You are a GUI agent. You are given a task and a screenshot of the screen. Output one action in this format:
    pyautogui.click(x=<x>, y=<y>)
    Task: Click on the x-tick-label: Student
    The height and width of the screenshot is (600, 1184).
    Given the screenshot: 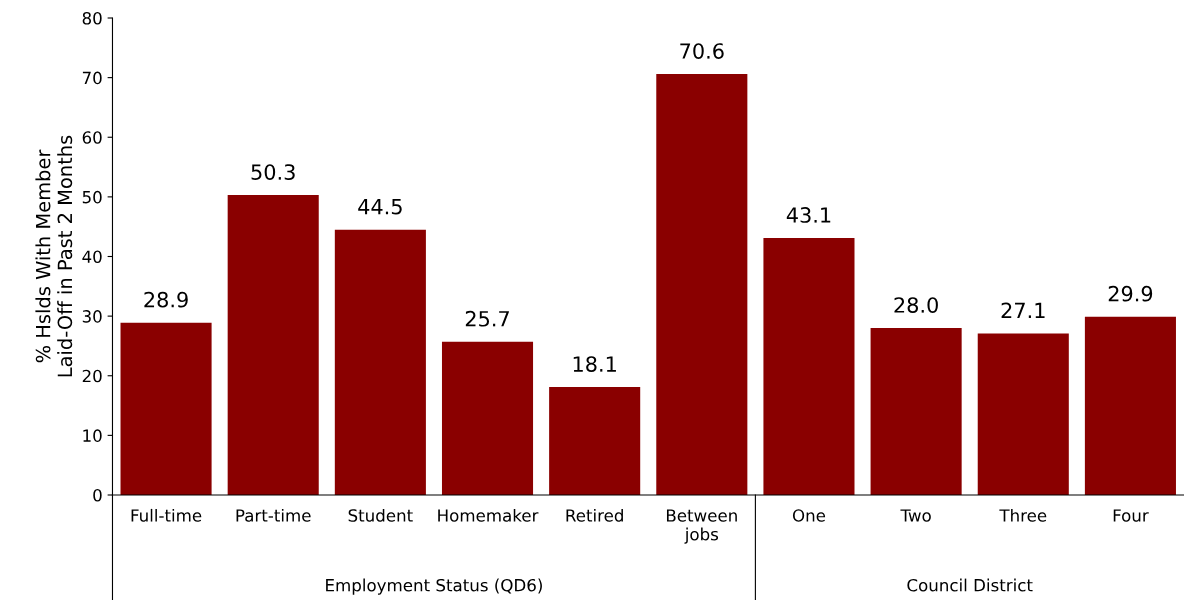 What is the action you would take?
    pyautogui.click(x=380, y=515)
    